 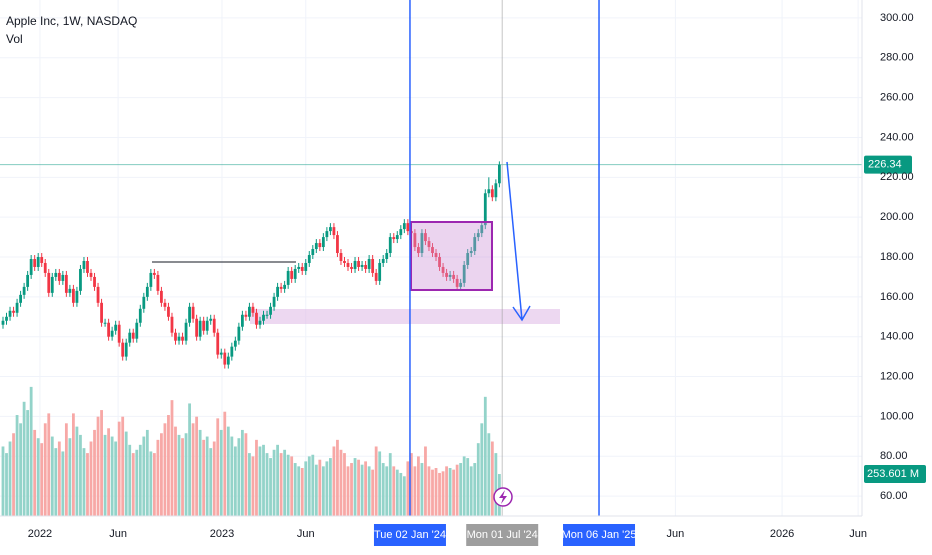 What do you see at coordinates (894, 456) in the screenshot?
I see `y-tick-label: 80.00` at bounding box center [894, 456].